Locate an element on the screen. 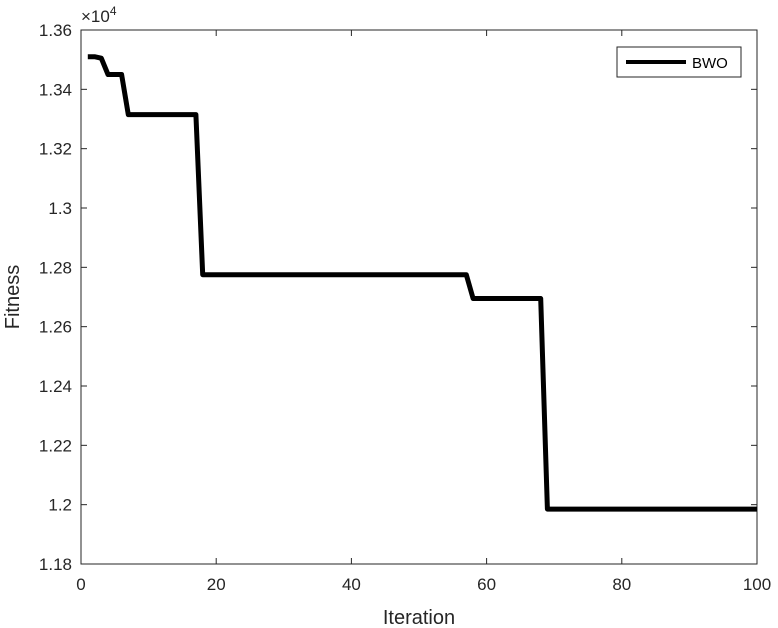  y-axis-title: Fitness is located at coordinates (13, 297).